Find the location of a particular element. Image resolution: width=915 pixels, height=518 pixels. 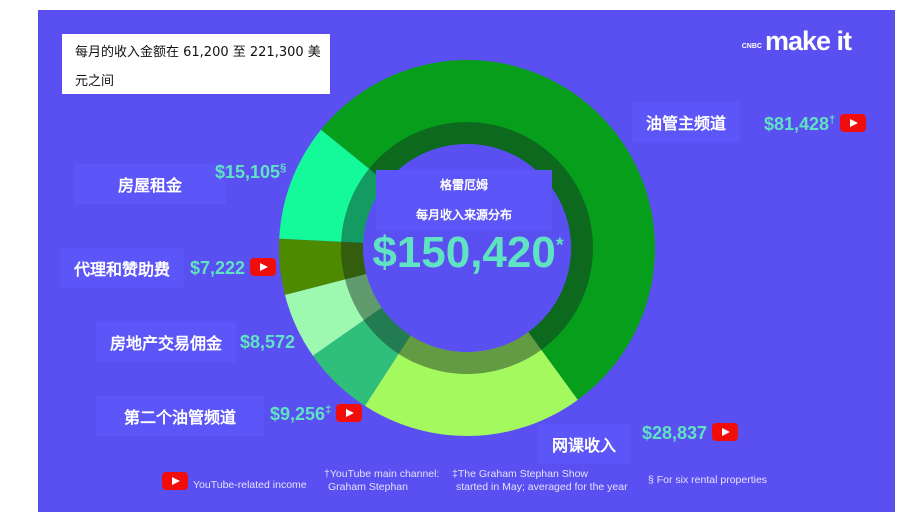

label-sponsorship: 代理和赞助费 is located at coordinates (122, 268).